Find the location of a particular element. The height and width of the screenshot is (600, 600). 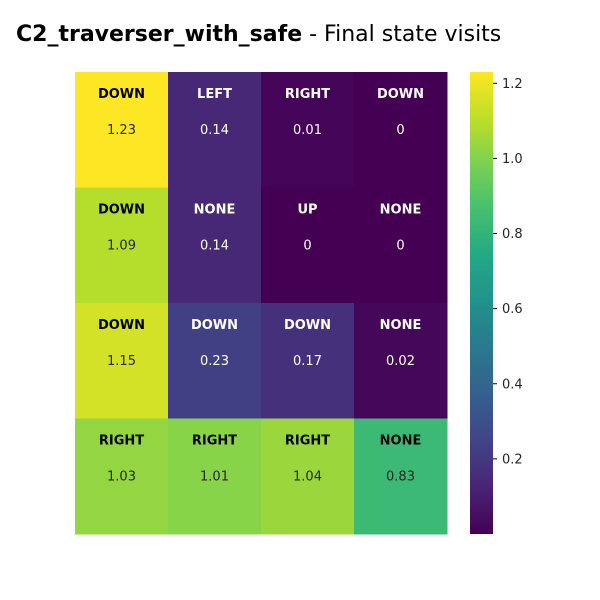

colorbar-tick-label: 0.2 is located at coordinates (512, 459).